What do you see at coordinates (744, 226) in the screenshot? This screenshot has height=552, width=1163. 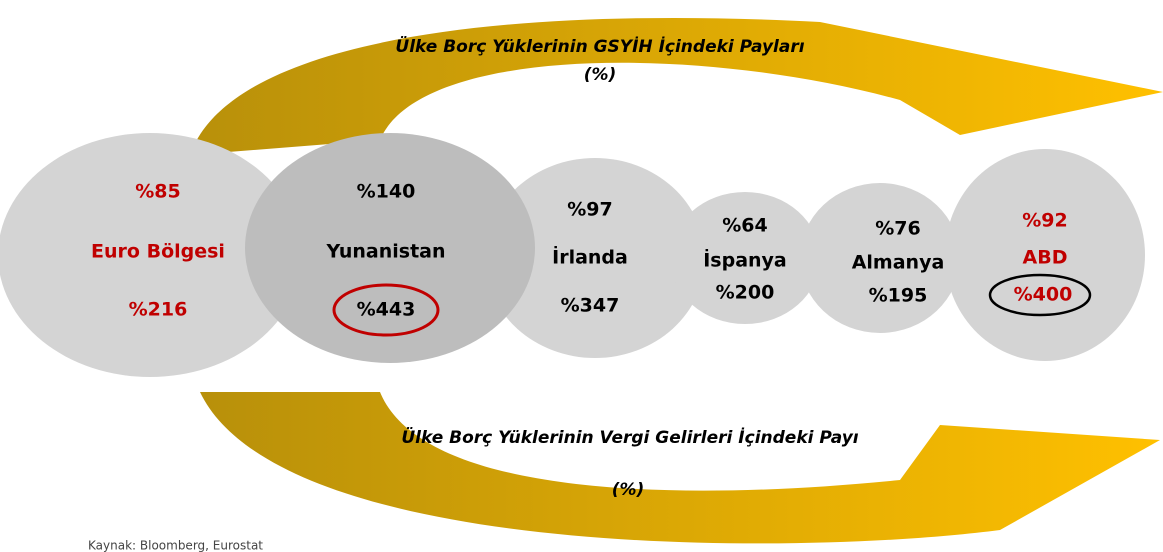 I see `gdp-label: %64` at bounding box center [744, 226].